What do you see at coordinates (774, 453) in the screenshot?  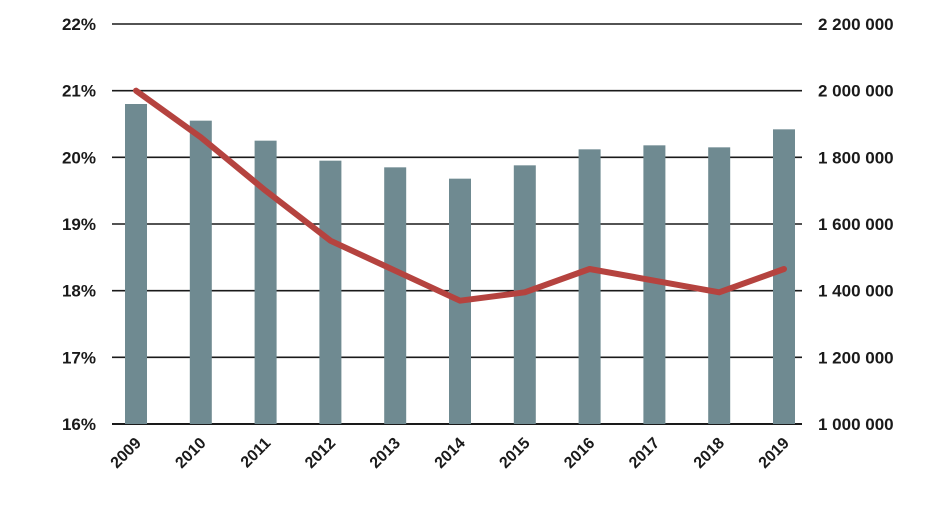 I see `x-tick-label: 2019` at bounding box center [774, 453].